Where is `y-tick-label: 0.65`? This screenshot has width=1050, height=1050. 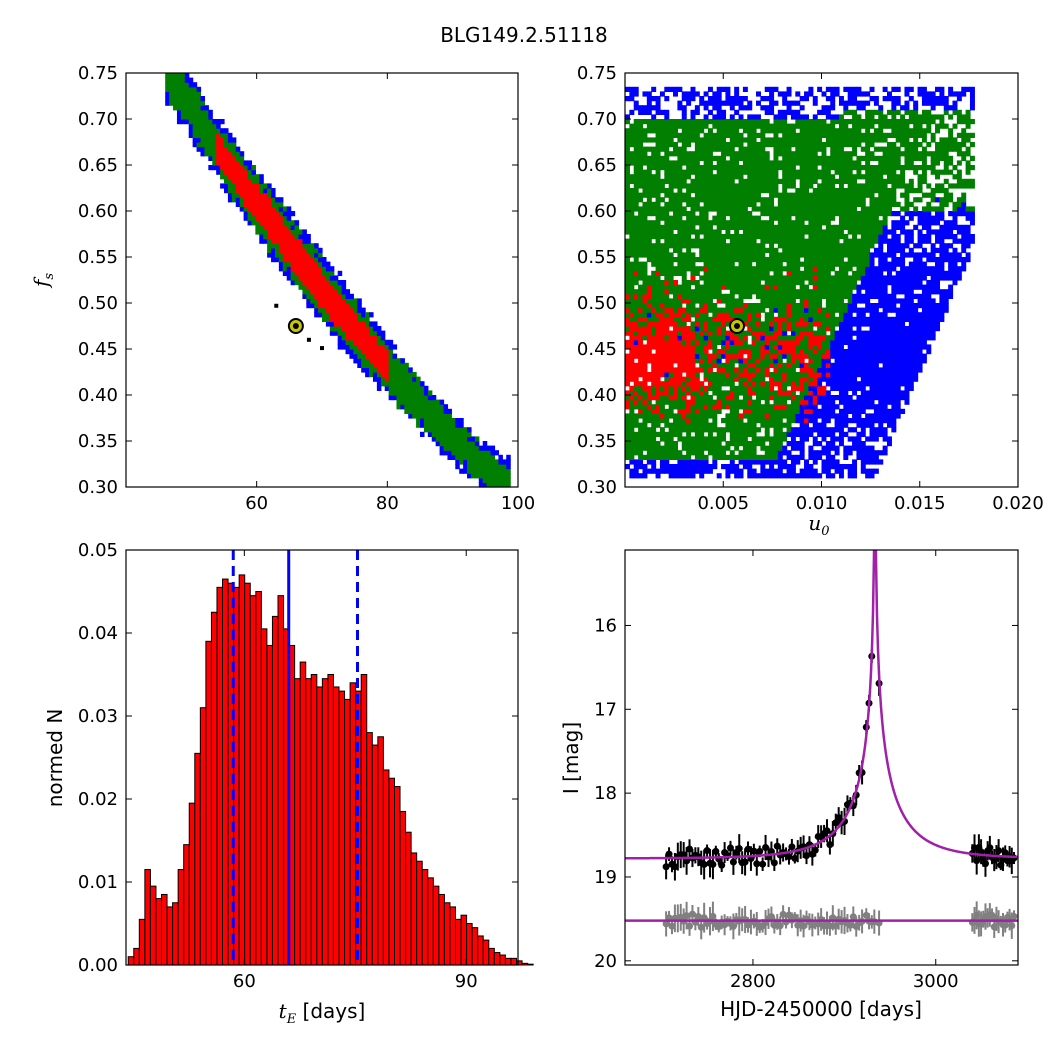
y-tick-label: 0.65 is located at coordinates (98, 165).